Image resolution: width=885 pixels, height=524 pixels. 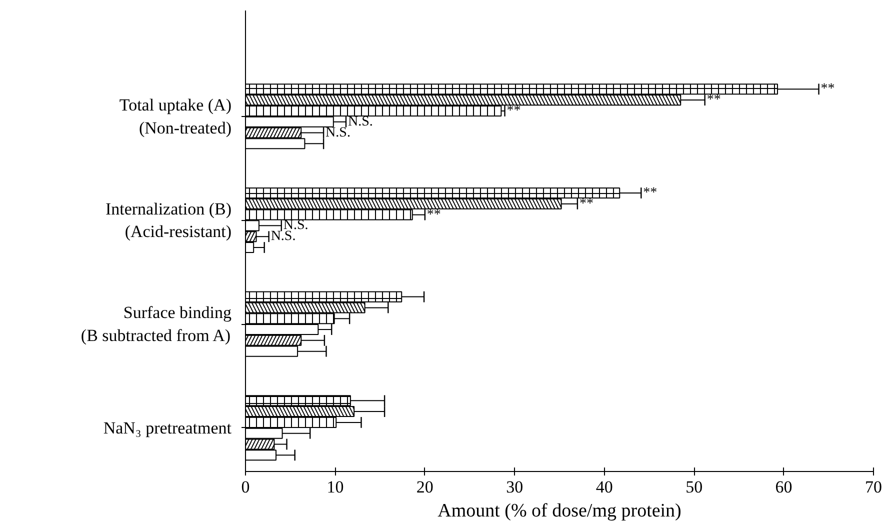 What do you see at coordinates (245, 487) in the screenshot?
I see `x-tick-label: 0` at bounding box center [245, 487].